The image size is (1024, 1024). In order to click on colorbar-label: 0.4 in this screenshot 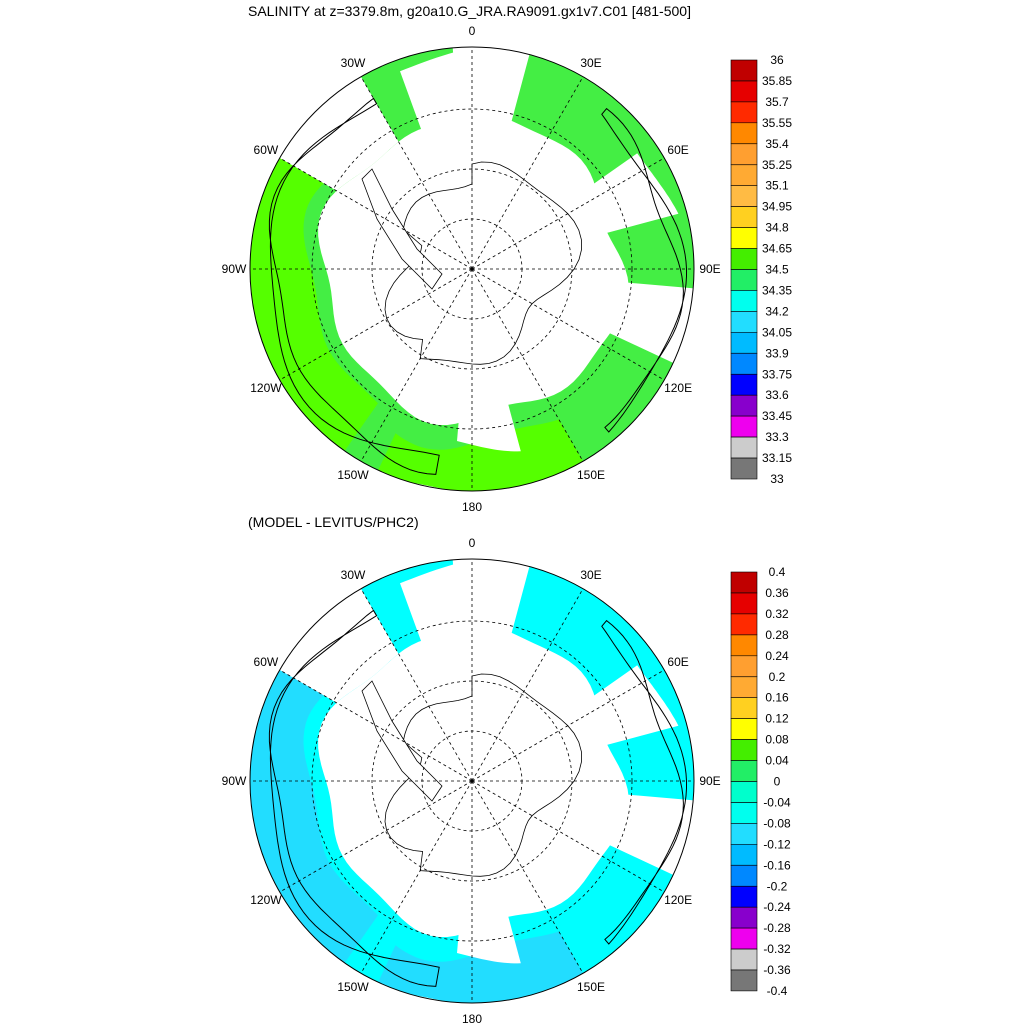, I will do `click(777, 572)`.